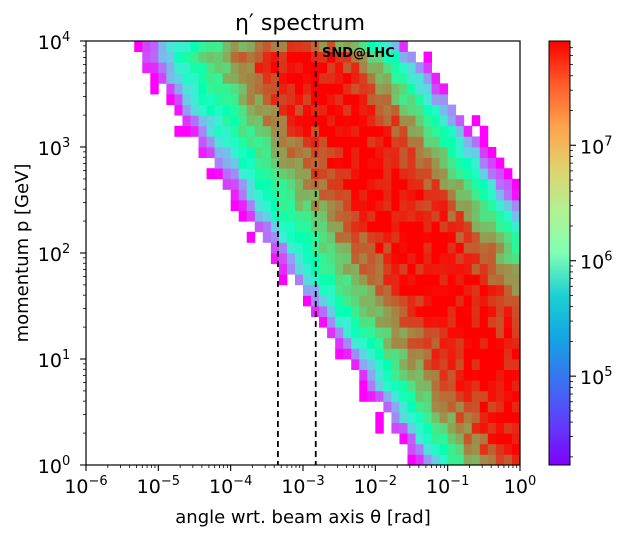  What do you see at coordinates (230, 486) in the screenshot?
I see `x-tick-label: 10−4` at bounding box center [230, 486].